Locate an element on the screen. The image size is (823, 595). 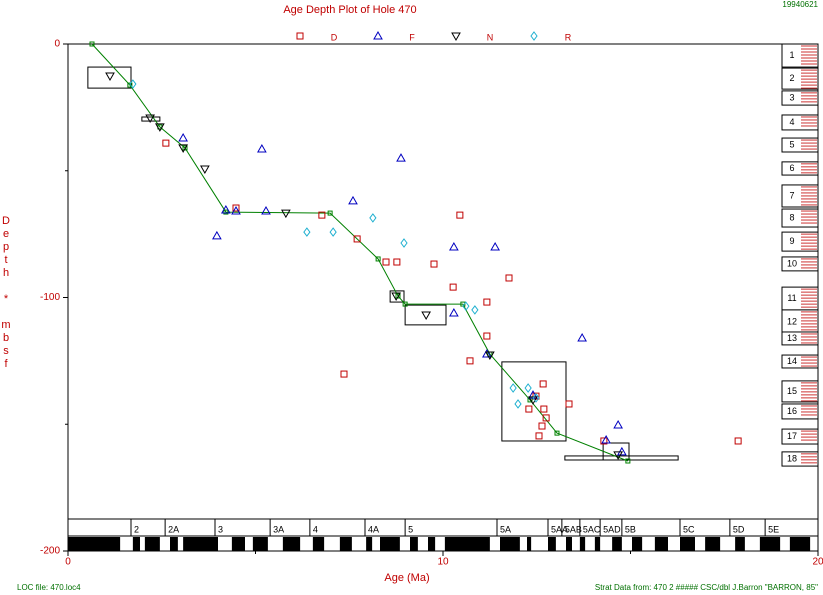
core-label: 13 is located at coordinates (792, 338).